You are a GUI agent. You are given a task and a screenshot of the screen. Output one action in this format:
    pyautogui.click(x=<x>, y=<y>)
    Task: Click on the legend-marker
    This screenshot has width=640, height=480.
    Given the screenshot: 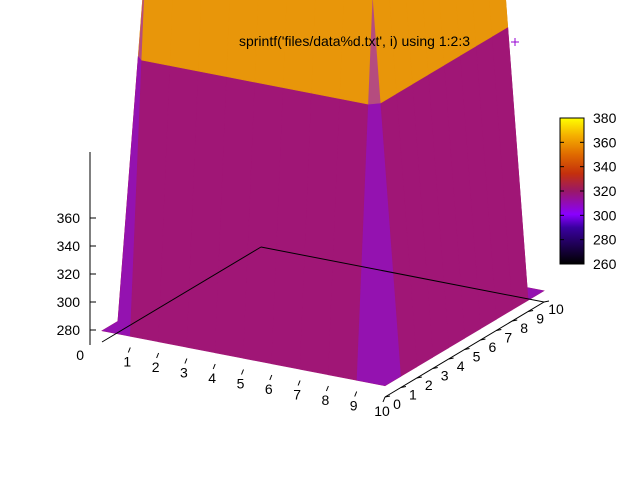 What is the action you would take?
    pyautogui.click(x=515, y=42)
    